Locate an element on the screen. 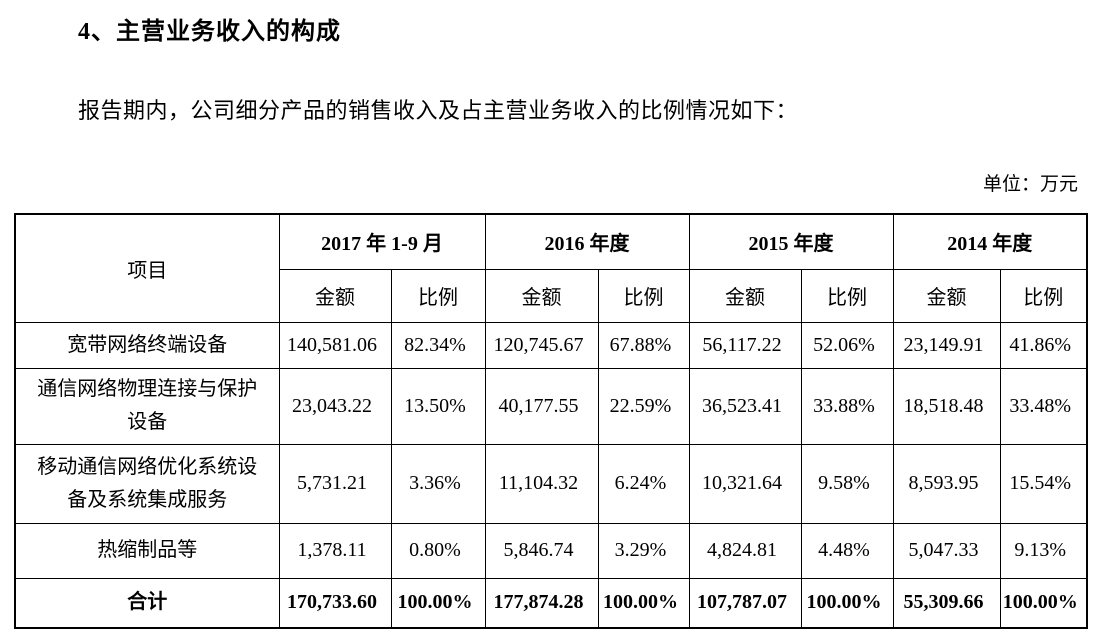 The image size is (1096, 644). cell-amount: 5,731.21 is located at coordinates (335, 483).